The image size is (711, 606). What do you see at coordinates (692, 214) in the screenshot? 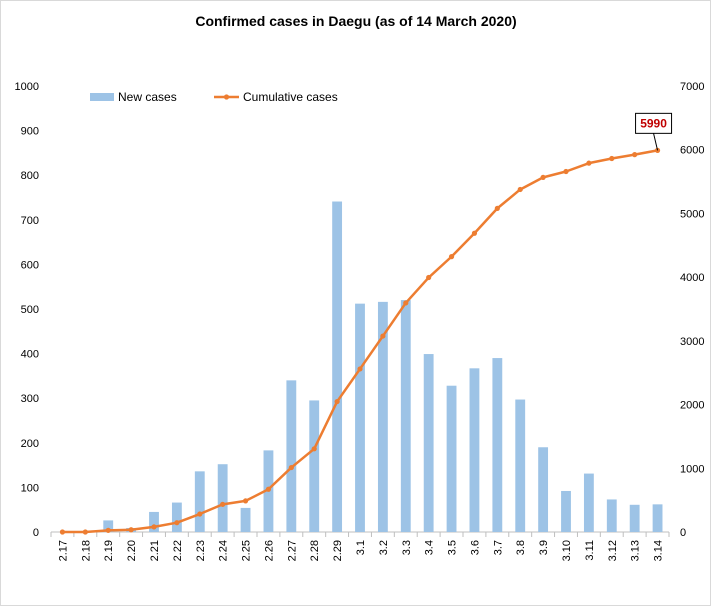
I see `y-right-tick-label: 5000` at bounding box center [692, 214].